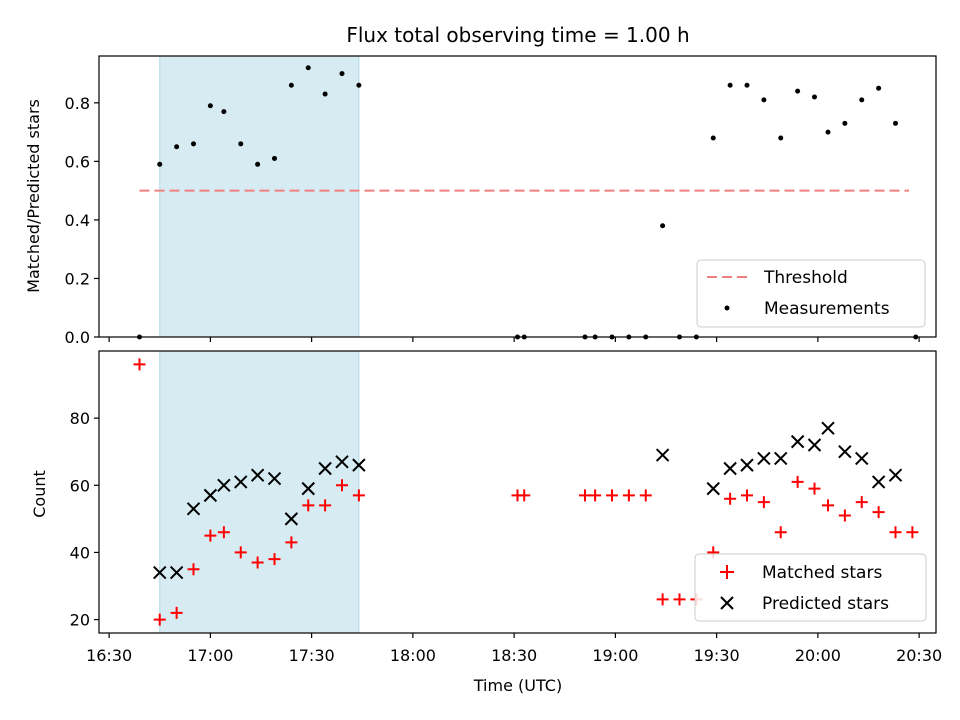 The height and width of the screenshot is (720, 960). What do you see at coordinates (77, 278) in the screenshot?
I see `top-y-tick-label: 0.2` at bounding box center [77, 278].